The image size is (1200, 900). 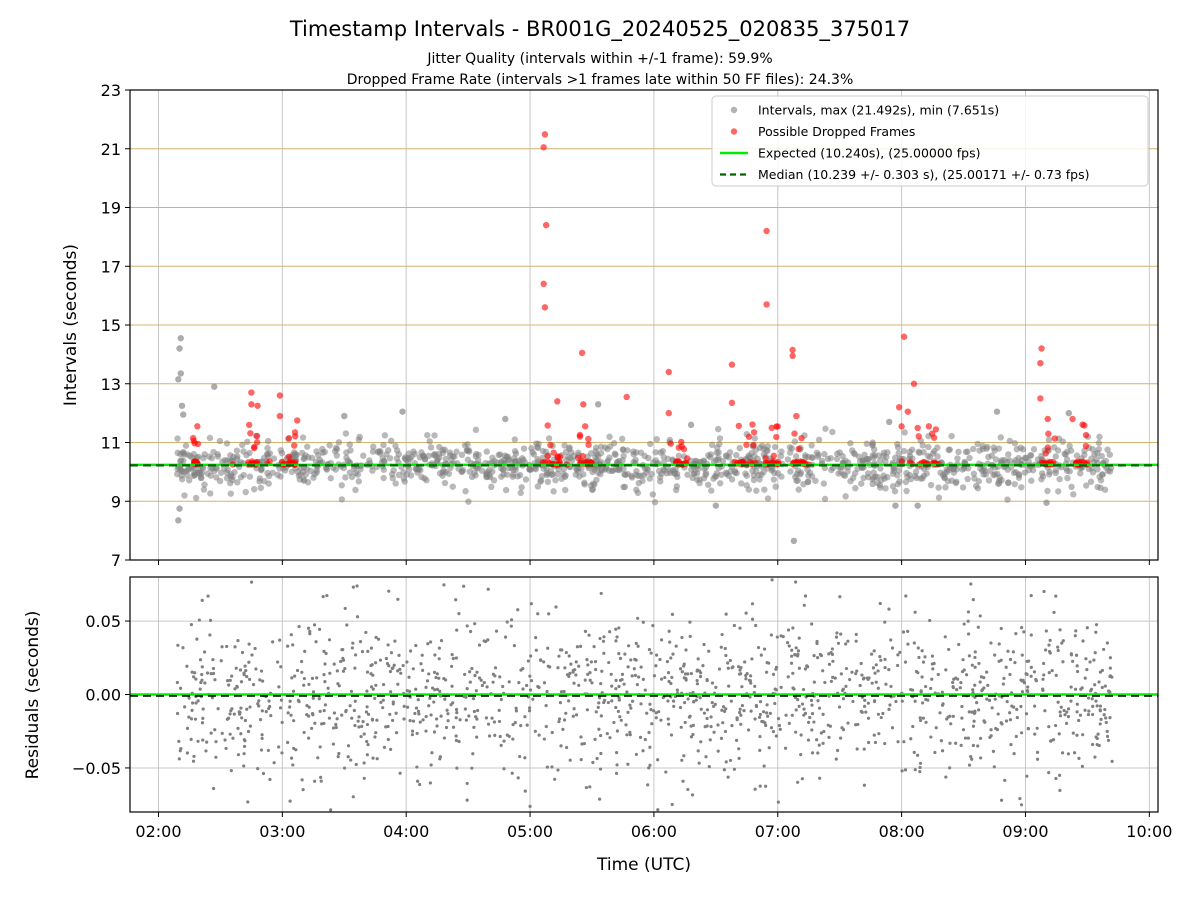 What do you see at coordinates (734, 110) in the screenshot?
I see `legend-marker-intervals` at bounding box center [734, 110].